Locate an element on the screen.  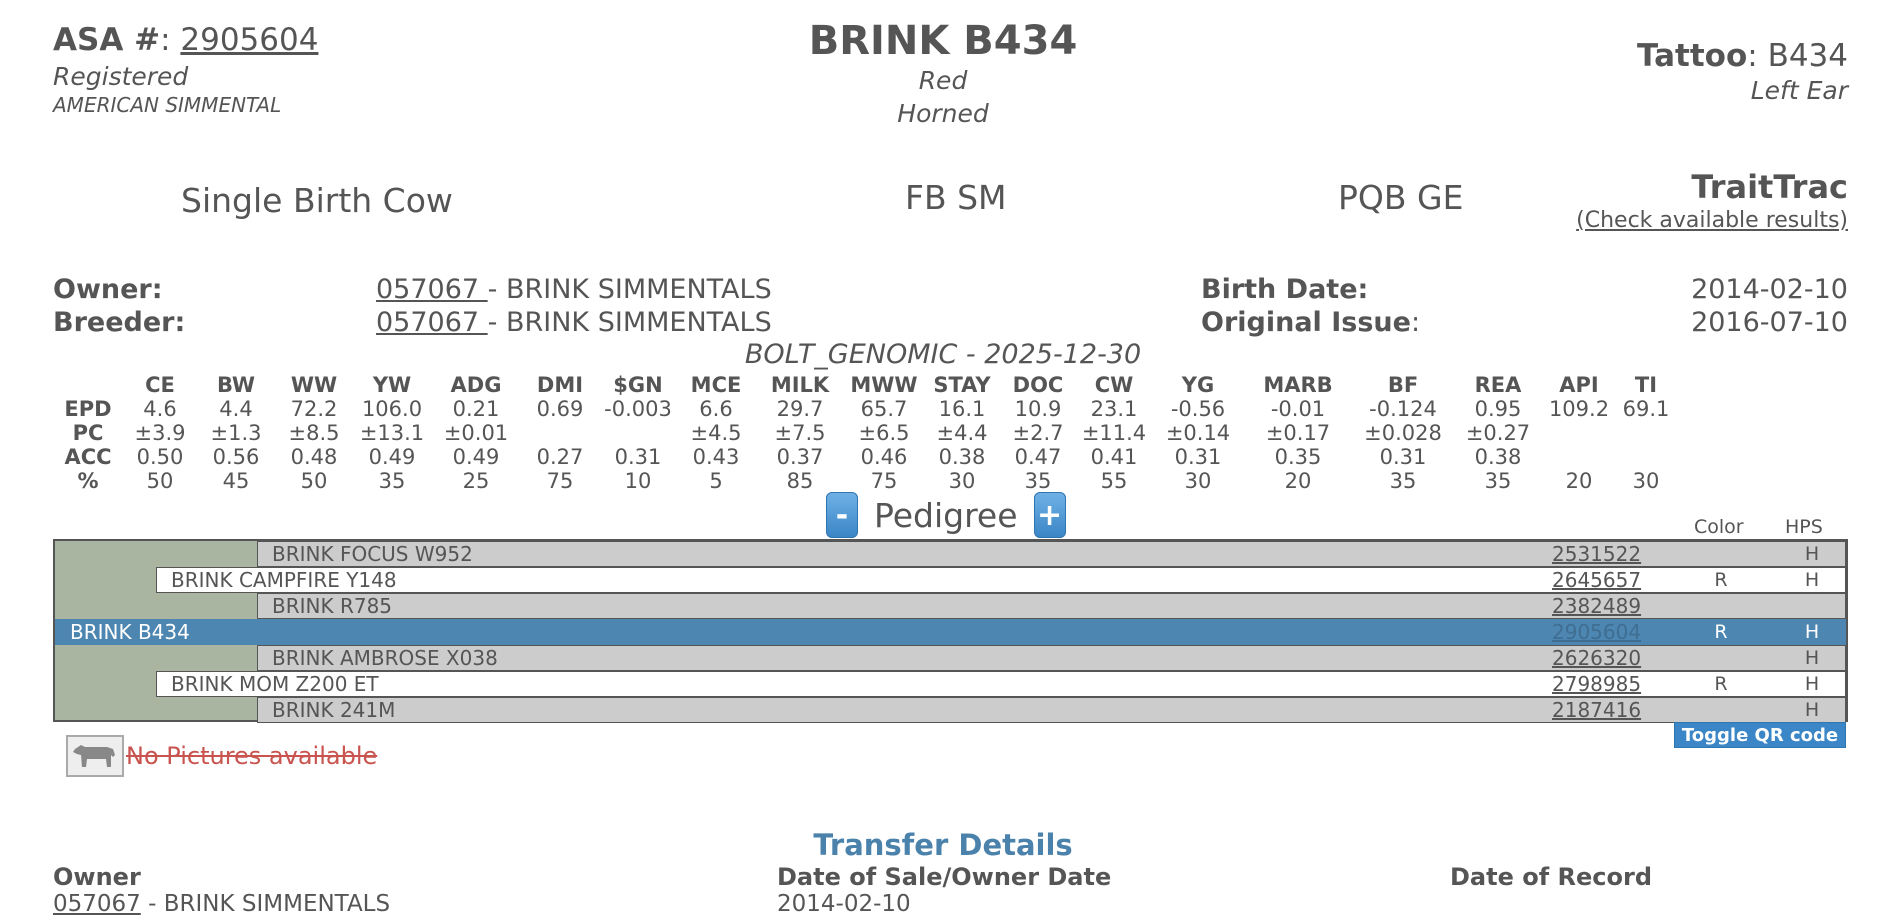
pedigree-reg-link: 2382489 is located at coordinates (1597, 606).